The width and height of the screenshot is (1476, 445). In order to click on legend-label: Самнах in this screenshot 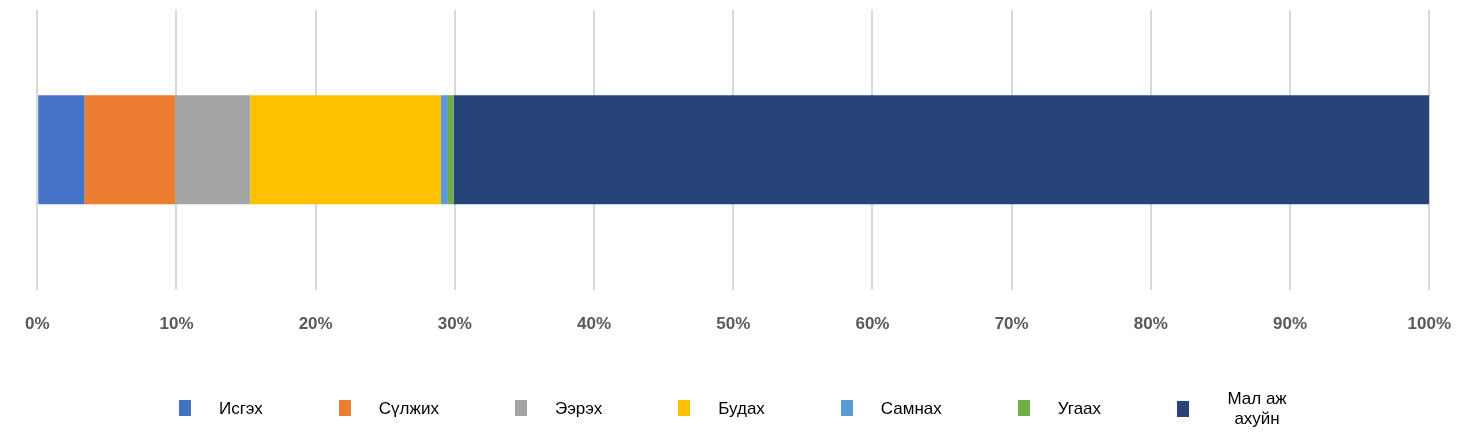, I will do `click(911, 408)`.